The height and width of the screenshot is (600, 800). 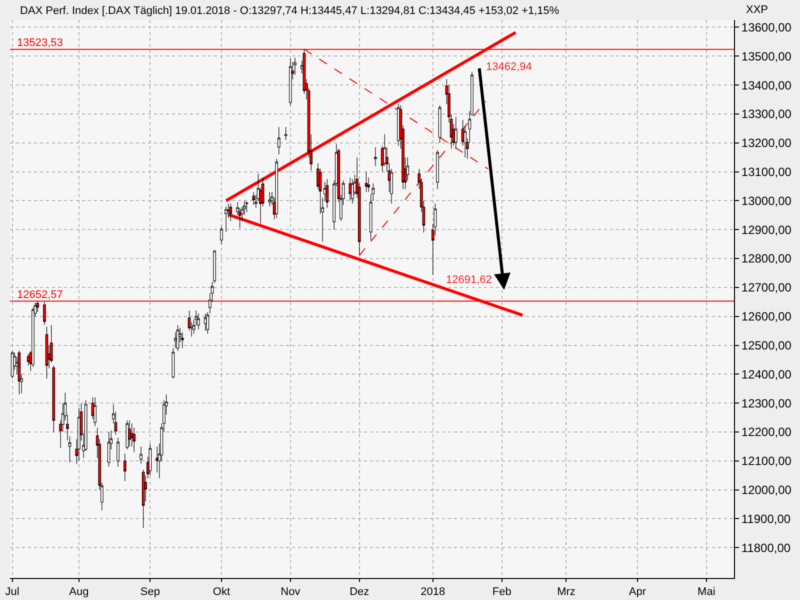 I want to click on x-tick-label: Dez, so click(x=360, y=592).